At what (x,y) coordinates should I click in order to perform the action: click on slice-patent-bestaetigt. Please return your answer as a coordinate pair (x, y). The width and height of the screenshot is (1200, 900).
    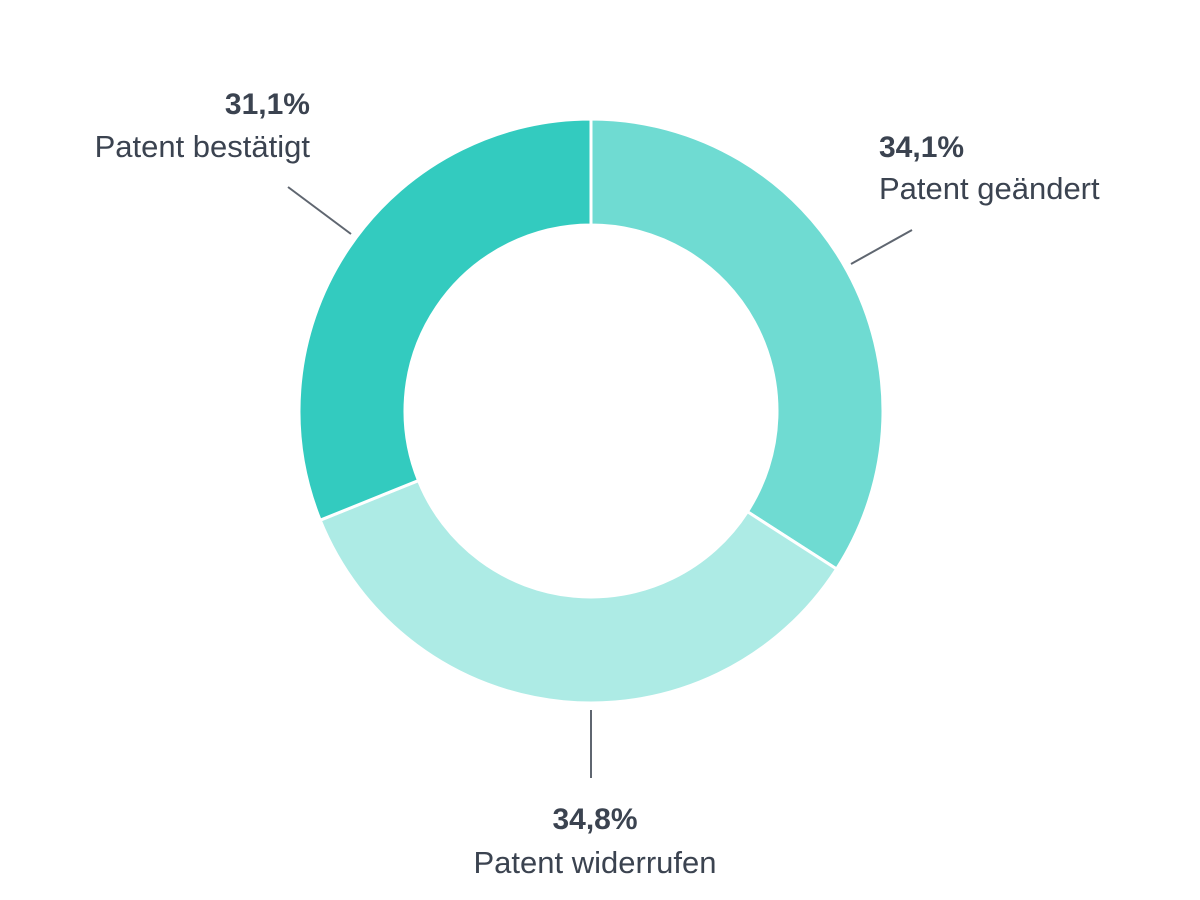
    Looking at the image, I should click on (445, 319).